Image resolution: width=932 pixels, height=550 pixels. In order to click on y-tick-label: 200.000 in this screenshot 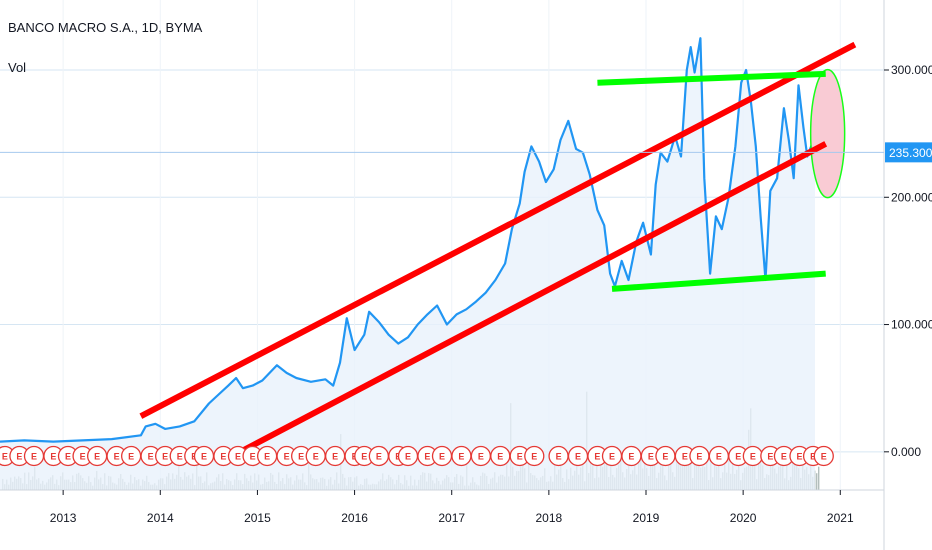, I will do `click(911, 197)`.